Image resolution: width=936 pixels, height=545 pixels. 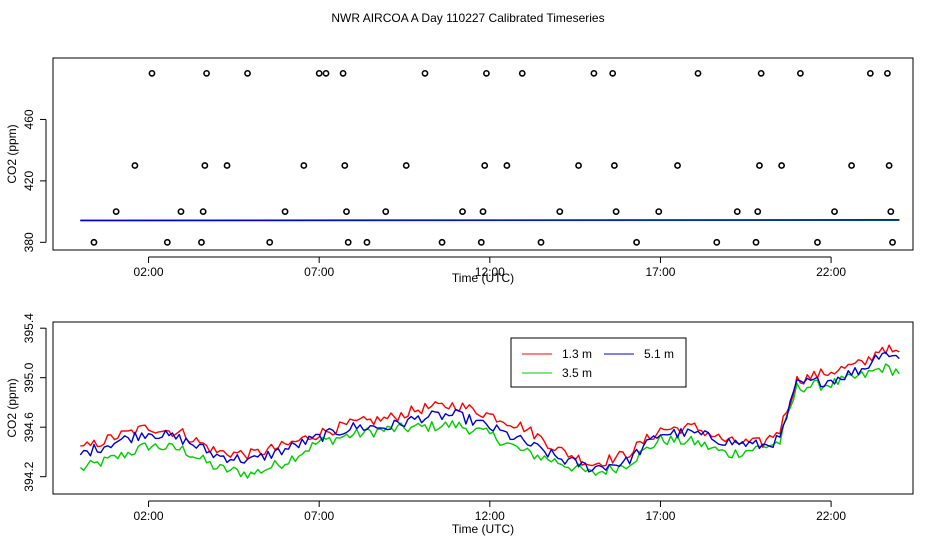 What do you see at coordinates (149, 272) in the screenshot?
I see `top-panel-x-tick-label: 02:00` at bounding box center [149, 272].